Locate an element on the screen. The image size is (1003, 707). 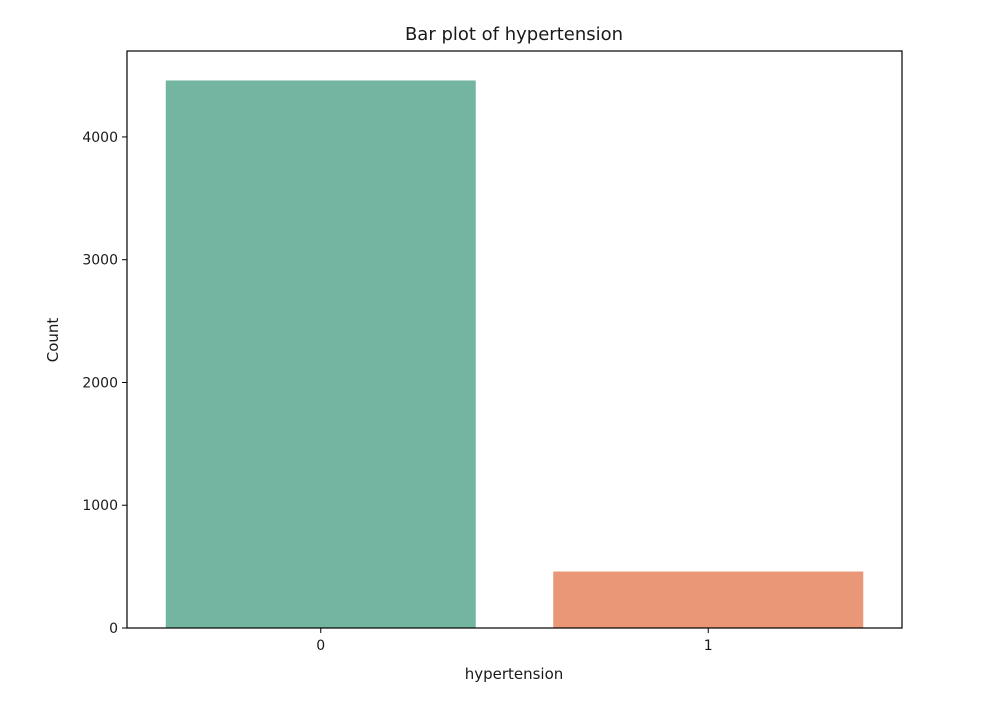
y-axis: 0 1000 2000 3000 4000 is located at coordinates (104, 383).